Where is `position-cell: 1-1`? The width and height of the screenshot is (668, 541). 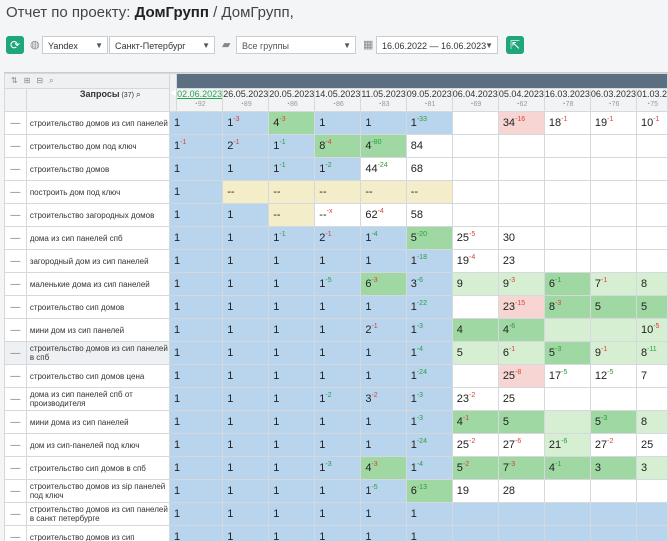 position-cell: 1-1 is located at coordinates (195, 146).